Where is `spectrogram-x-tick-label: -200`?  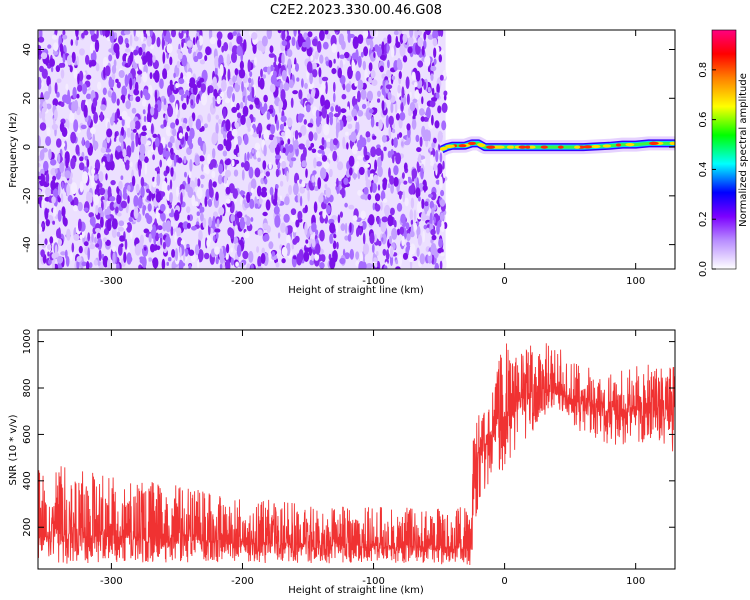
spectrogram-x-tick-label: -200 is located at coordinates (242, 281).